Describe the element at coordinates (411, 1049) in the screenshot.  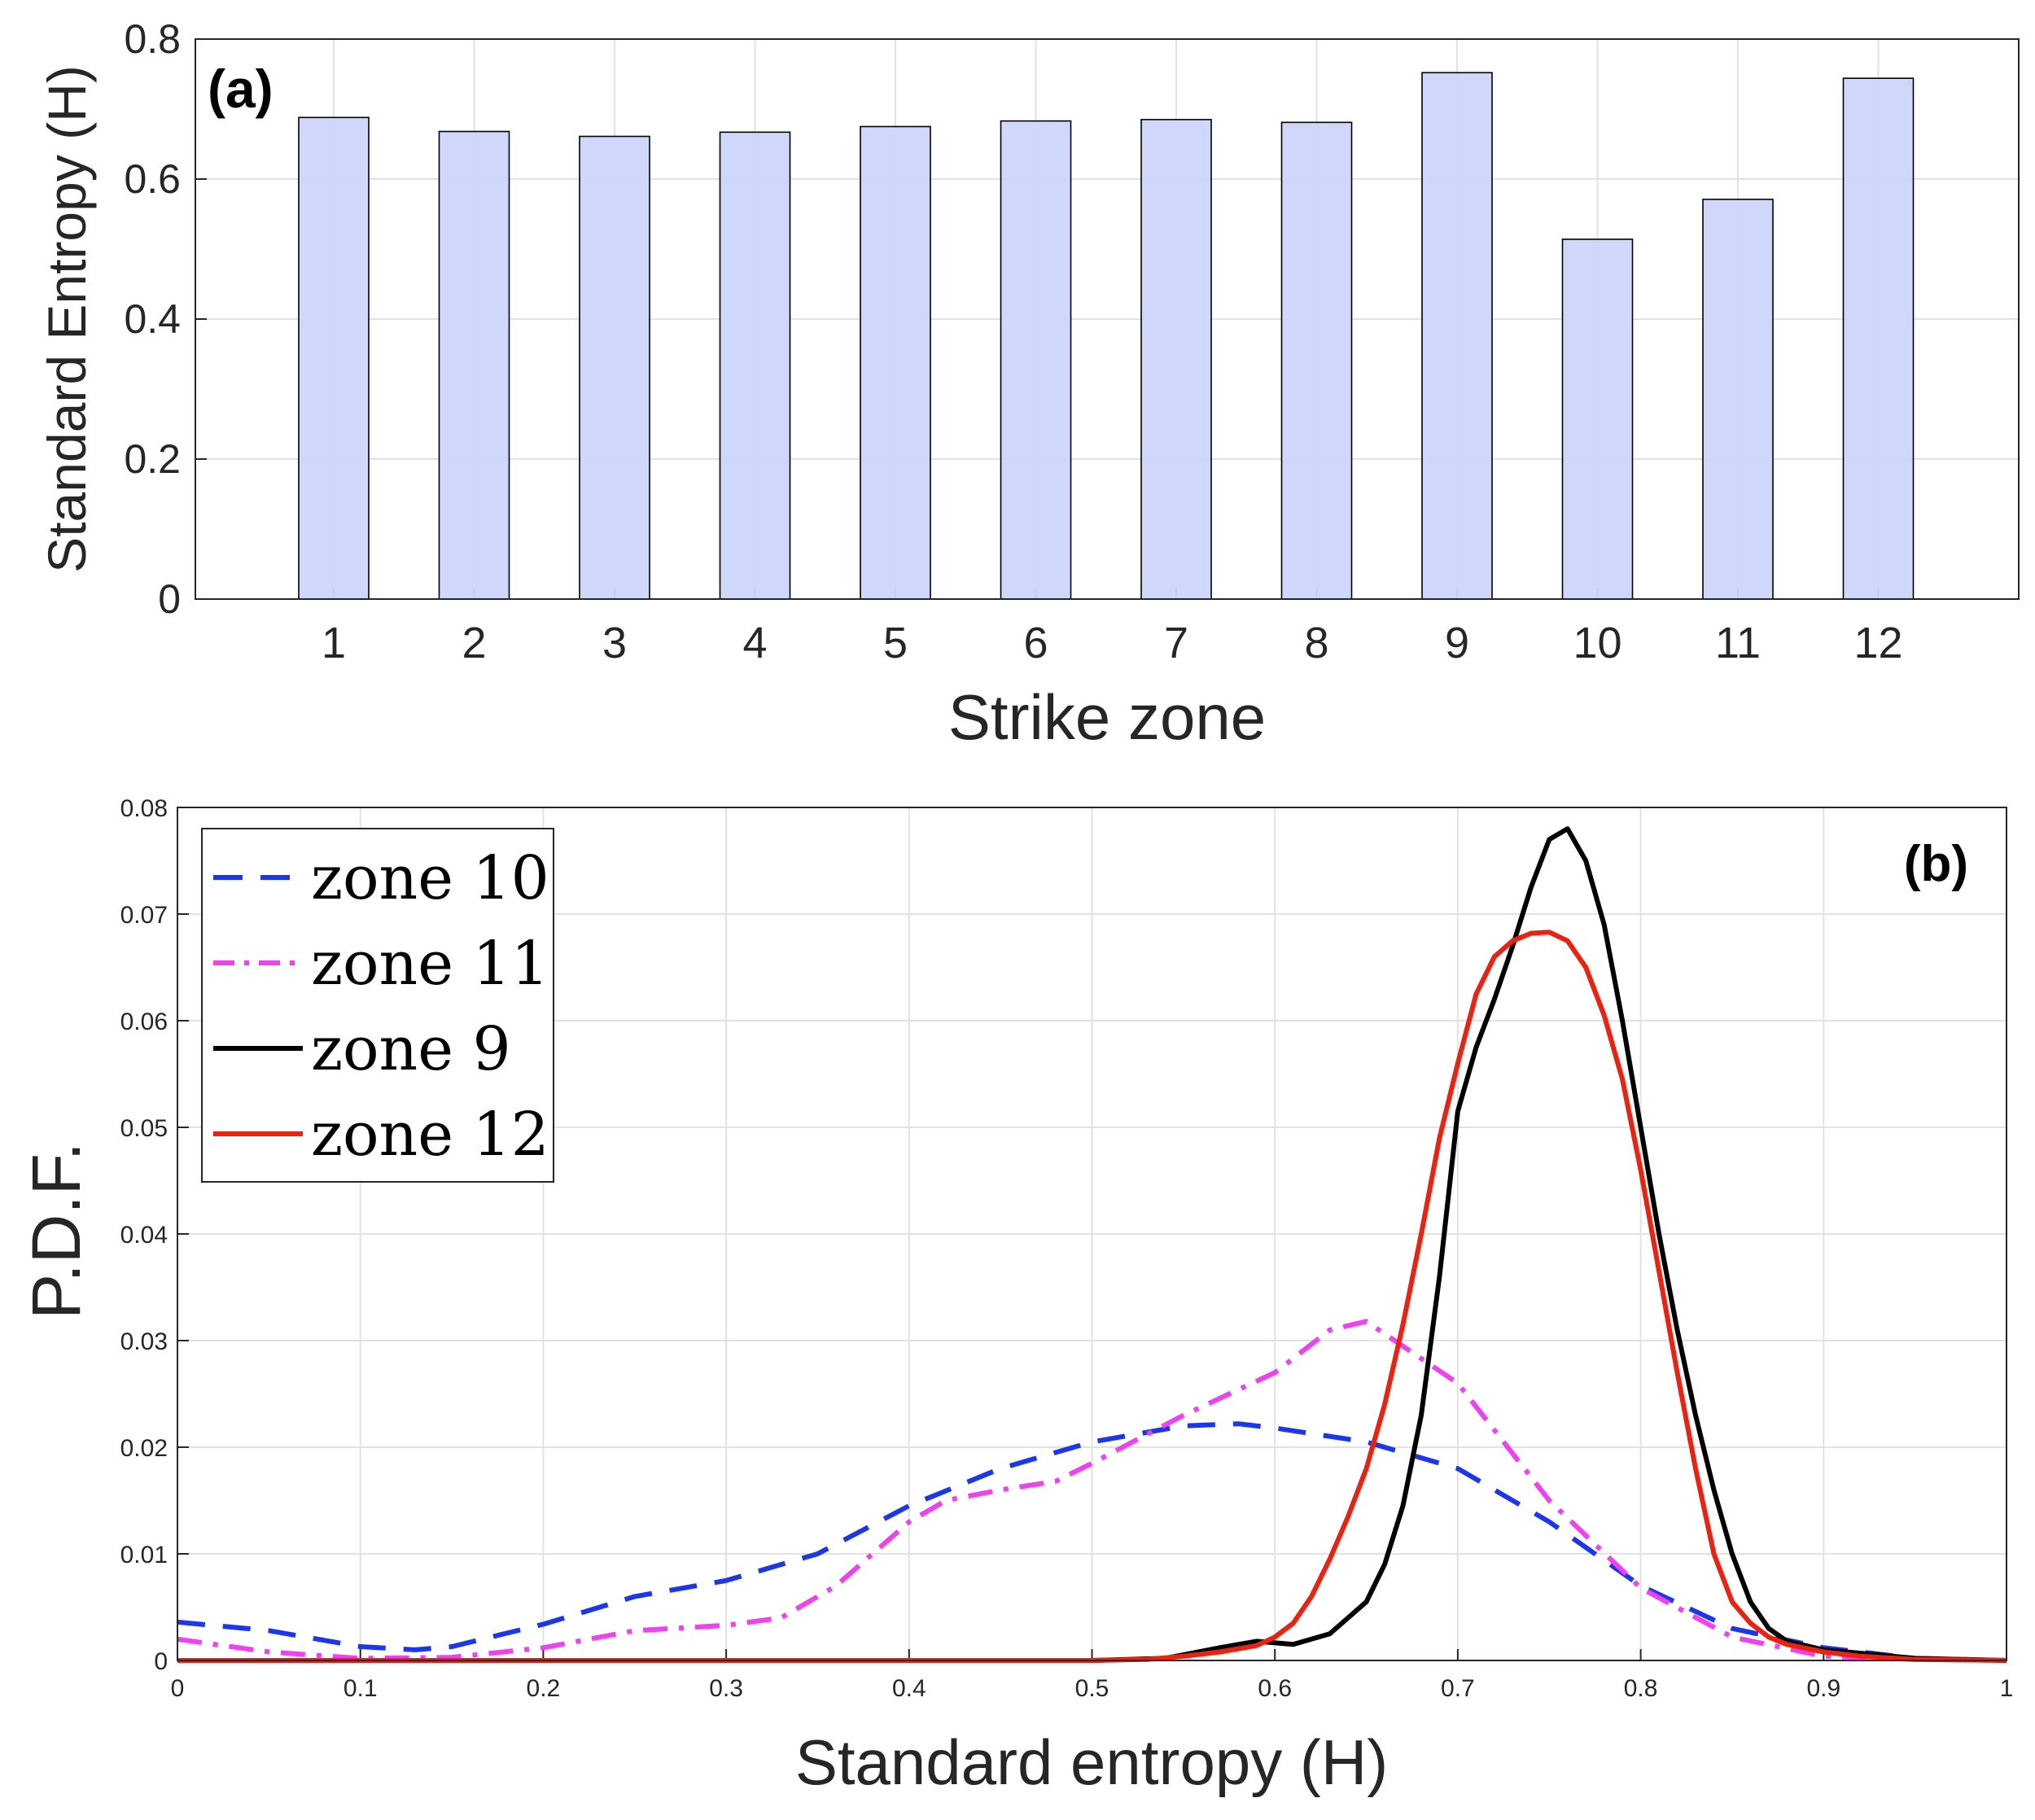
I see `legend-label: zone 9` at that location.